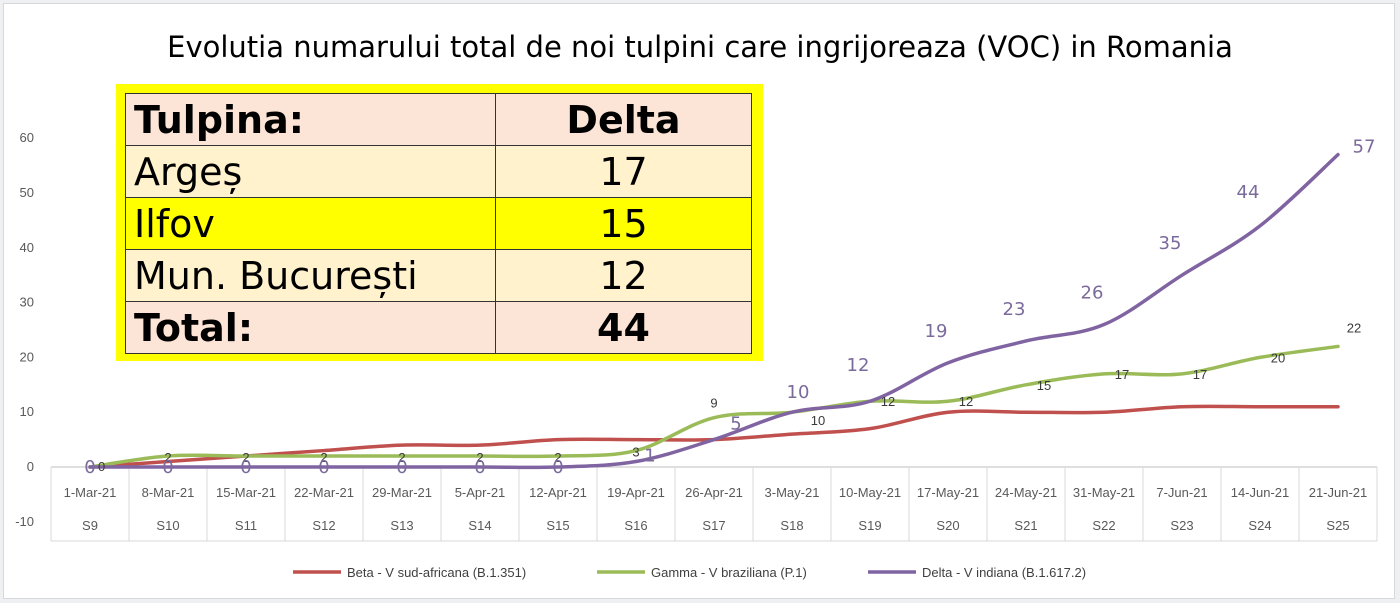  Describe the element at coordinates (27, 302) in the screenshot. I see `y-tick-label: 30` at that location.